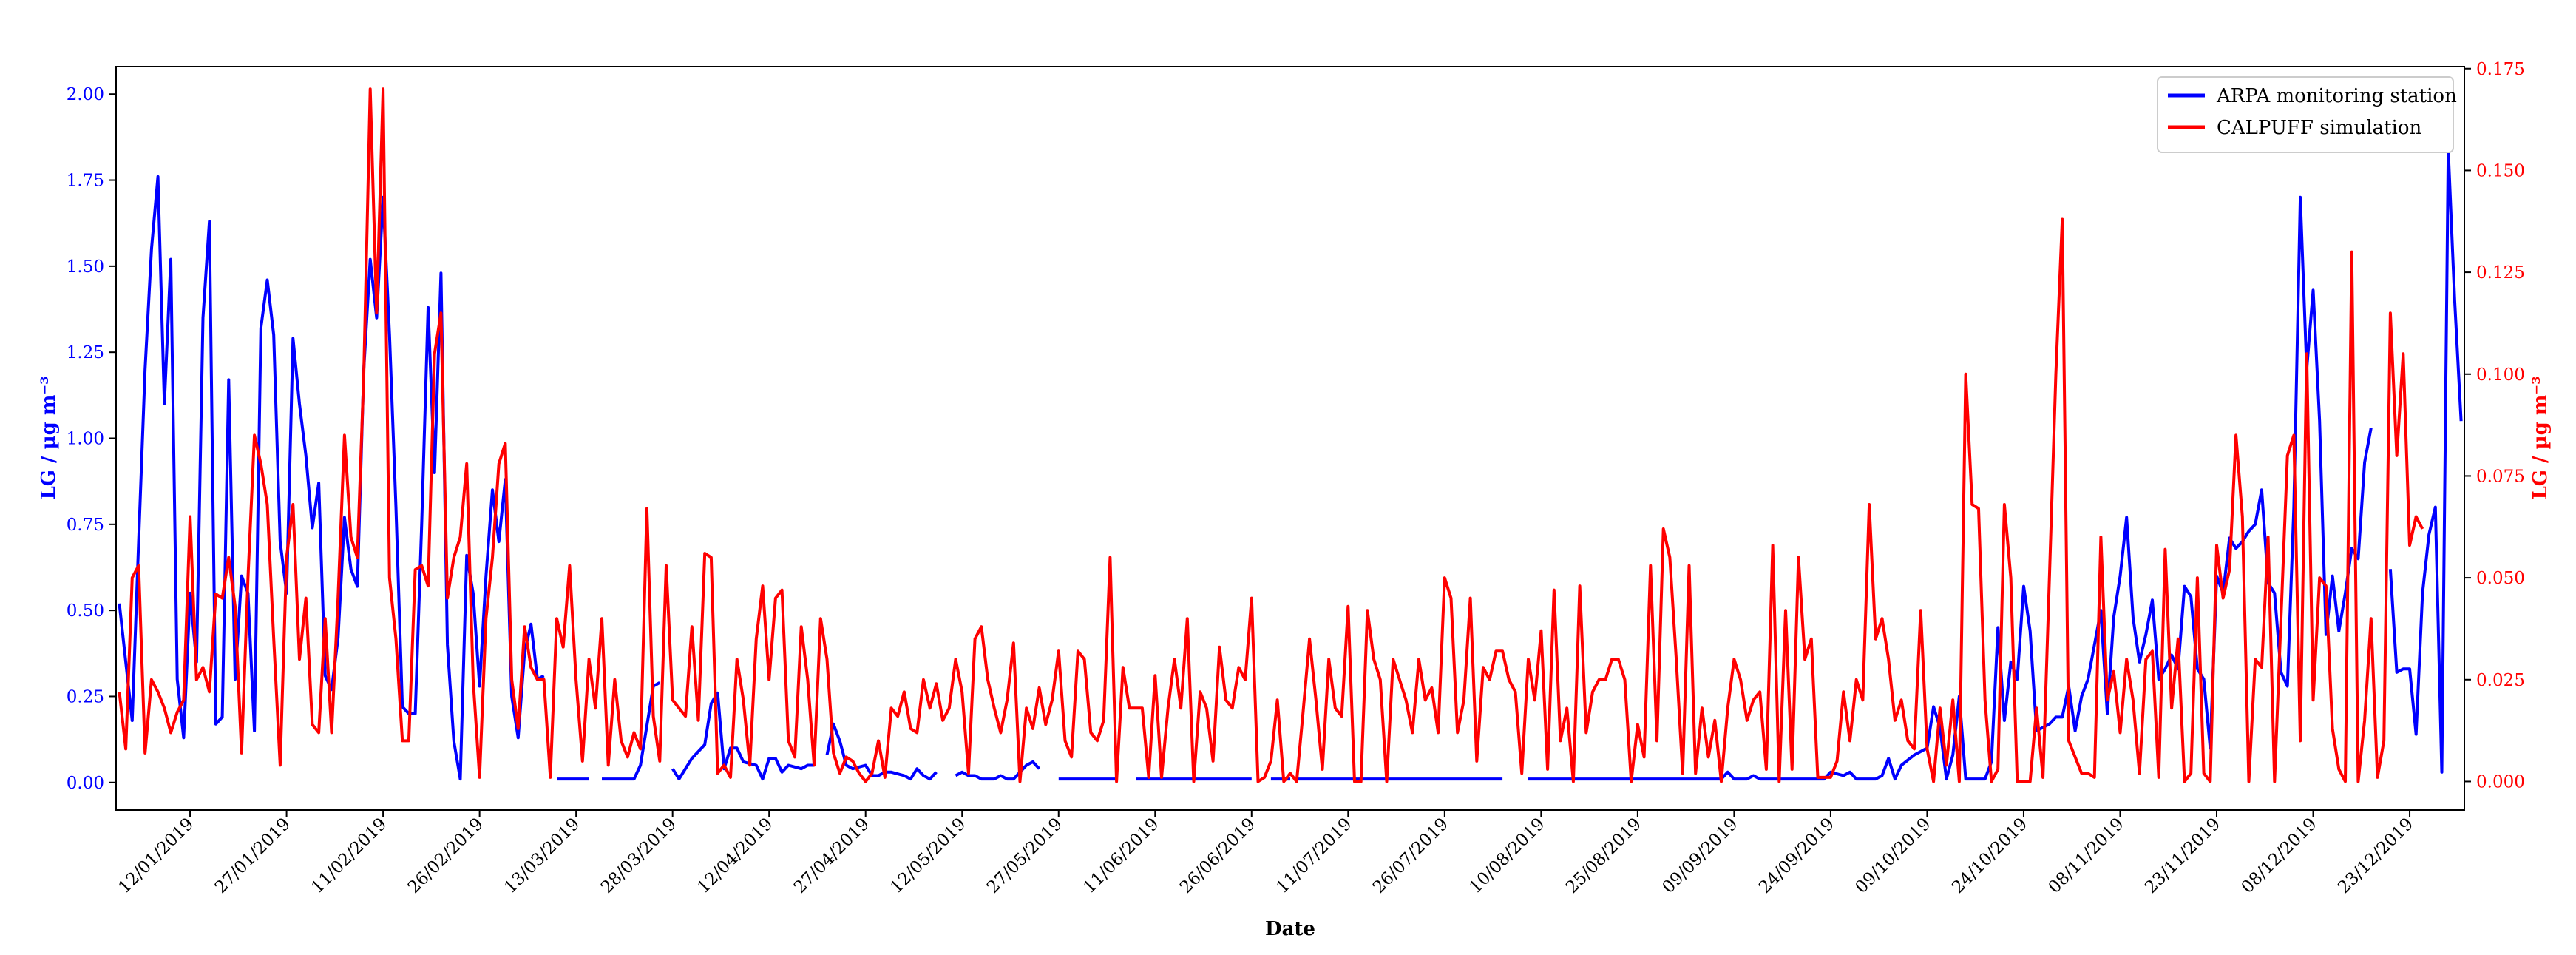 The image size is (2576, 955). Describe the element at coordinates (1024, 855) in the screenshot. I see `x-tick-label: 27/05/2019` at that location.